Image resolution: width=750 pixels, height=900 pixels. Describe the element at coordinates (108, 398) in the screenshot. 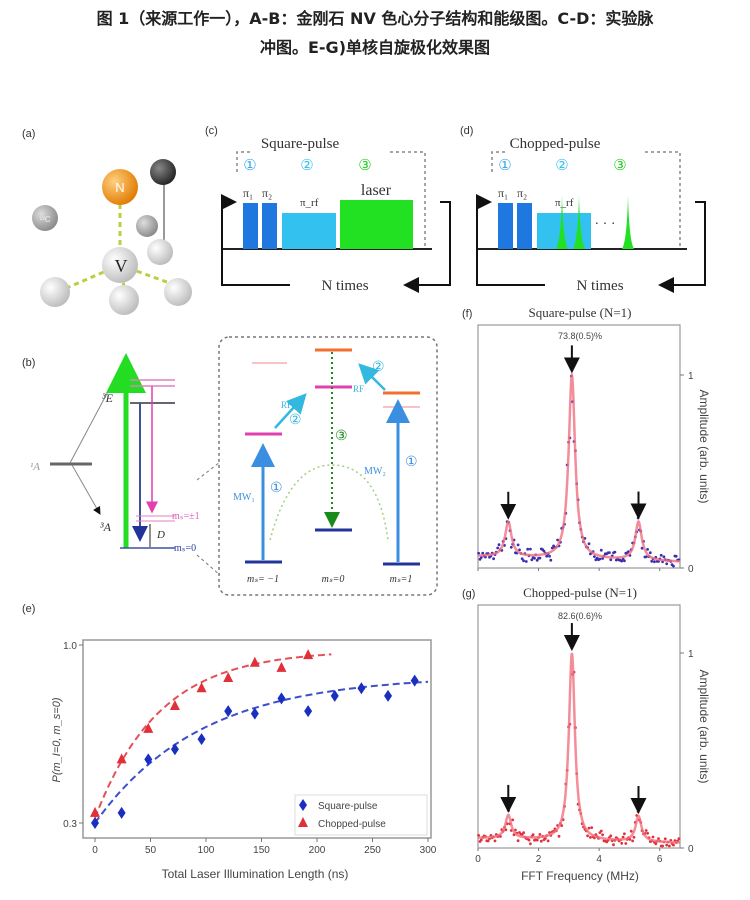

I see `excited-state-label: ³E` at that location.